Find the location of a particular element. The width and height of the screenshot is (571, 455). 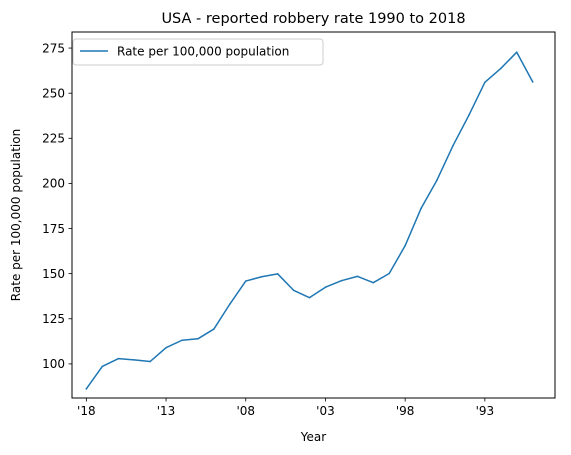

y-tick-label: 125 is located at coordinates (53, 319).